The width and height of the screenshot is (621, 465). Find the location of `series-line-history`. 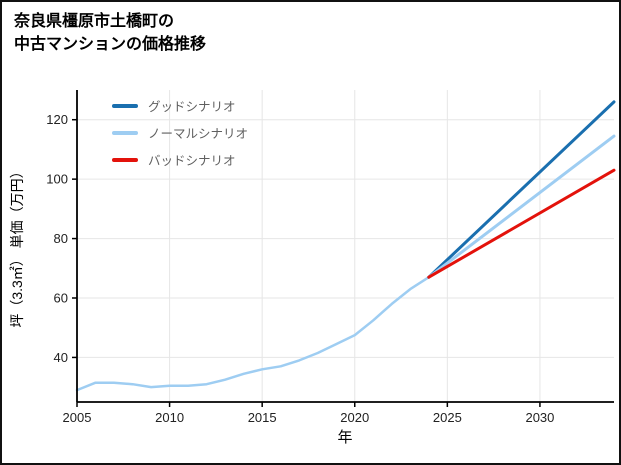

series-line-history is located at coordinates (253, 333).